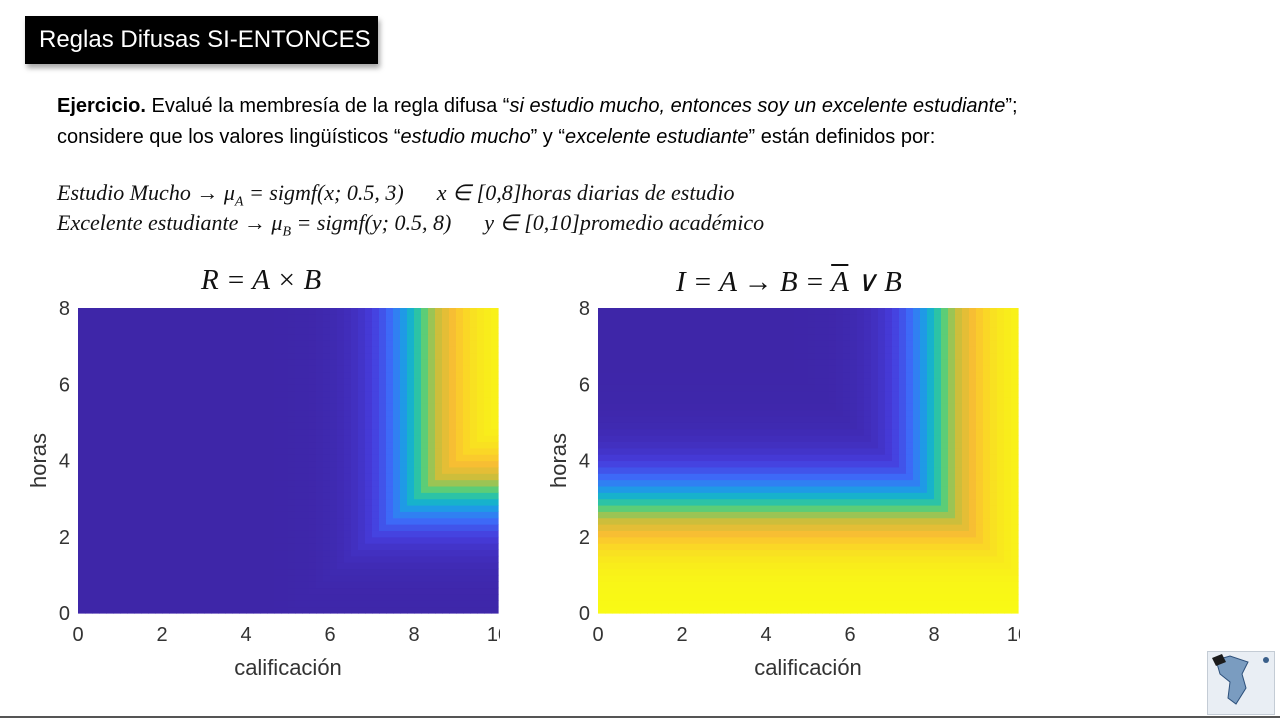  I want to click on y-tick-label: 2, so click(64, 538).